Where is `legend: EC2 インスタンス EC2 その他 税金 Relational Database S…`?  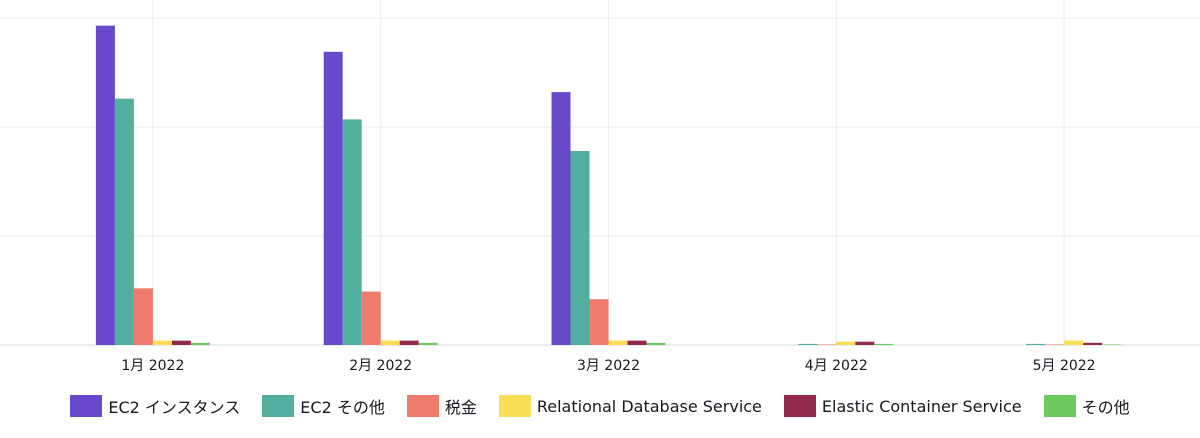 legend: EC2 インスタンス EC2 その他 税金 Relational Database S… is located at coordinates (600, 406).